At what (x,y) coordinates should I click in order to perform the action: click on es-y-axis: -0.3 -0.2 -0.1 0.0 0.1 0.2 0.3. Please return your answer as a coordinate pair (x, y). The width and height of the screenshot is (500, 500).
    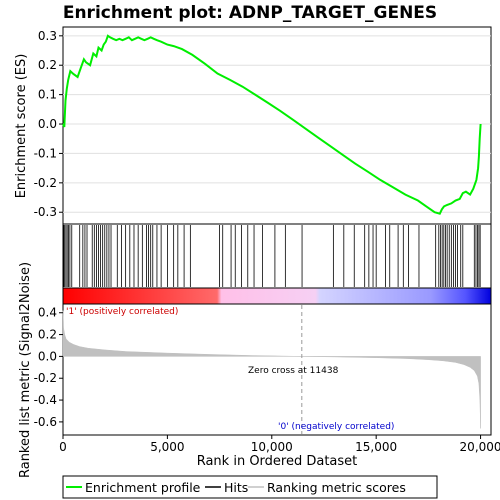
    Looking at the image, I should click on (48, 124).